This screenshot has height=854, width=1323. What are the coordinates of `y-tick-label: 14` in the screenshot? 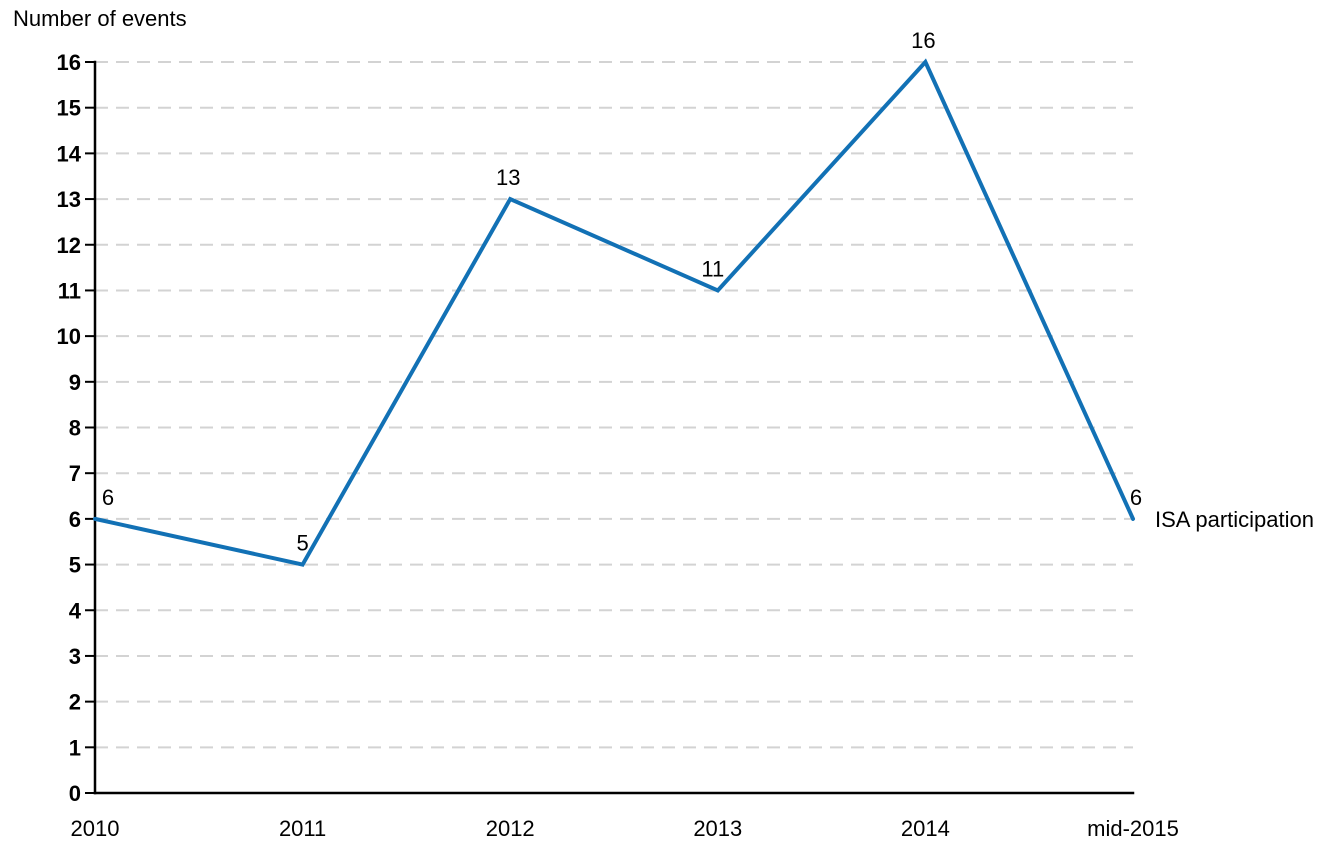 It's located at (69, 153).